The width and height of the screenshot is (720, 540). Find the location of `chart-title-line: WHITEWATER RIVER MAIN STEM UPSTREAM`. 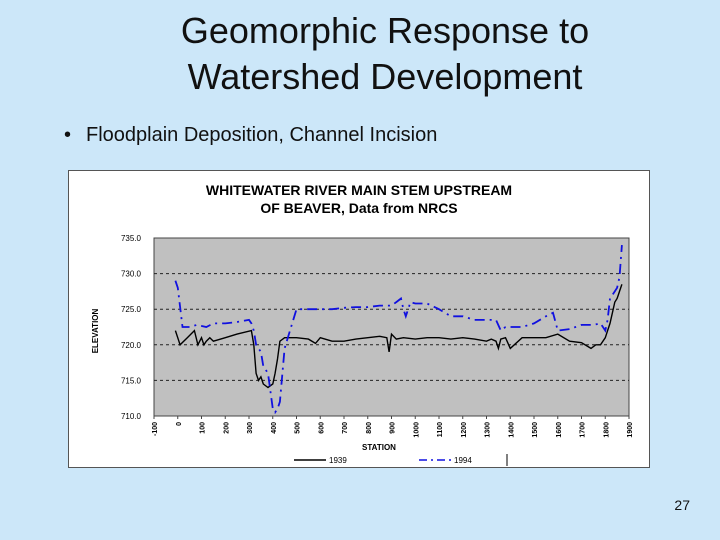

chart-title-line: WHITEWATER RIVER MAIN STEM UPSTREAM is located at coordinates (359, 190).